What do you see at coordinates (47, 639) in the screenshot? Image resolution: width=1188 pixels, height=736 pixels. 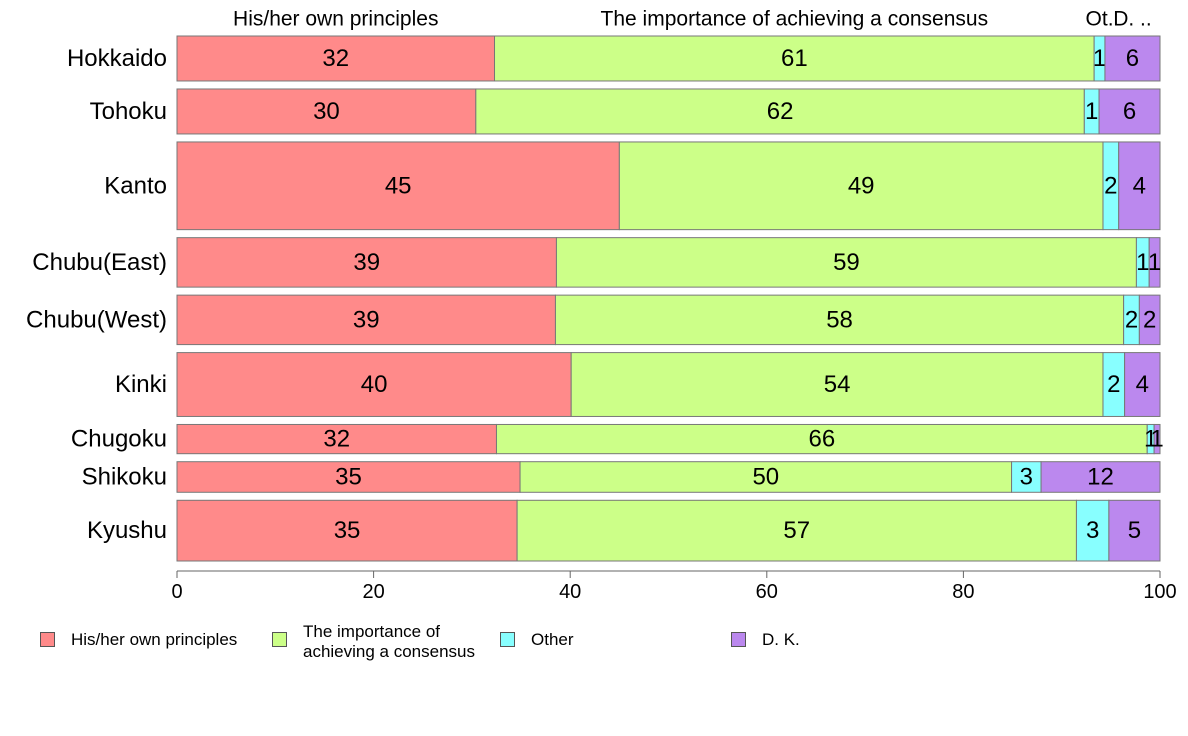 I see `legend-swatch-principles` at bounding box center [47, 639].